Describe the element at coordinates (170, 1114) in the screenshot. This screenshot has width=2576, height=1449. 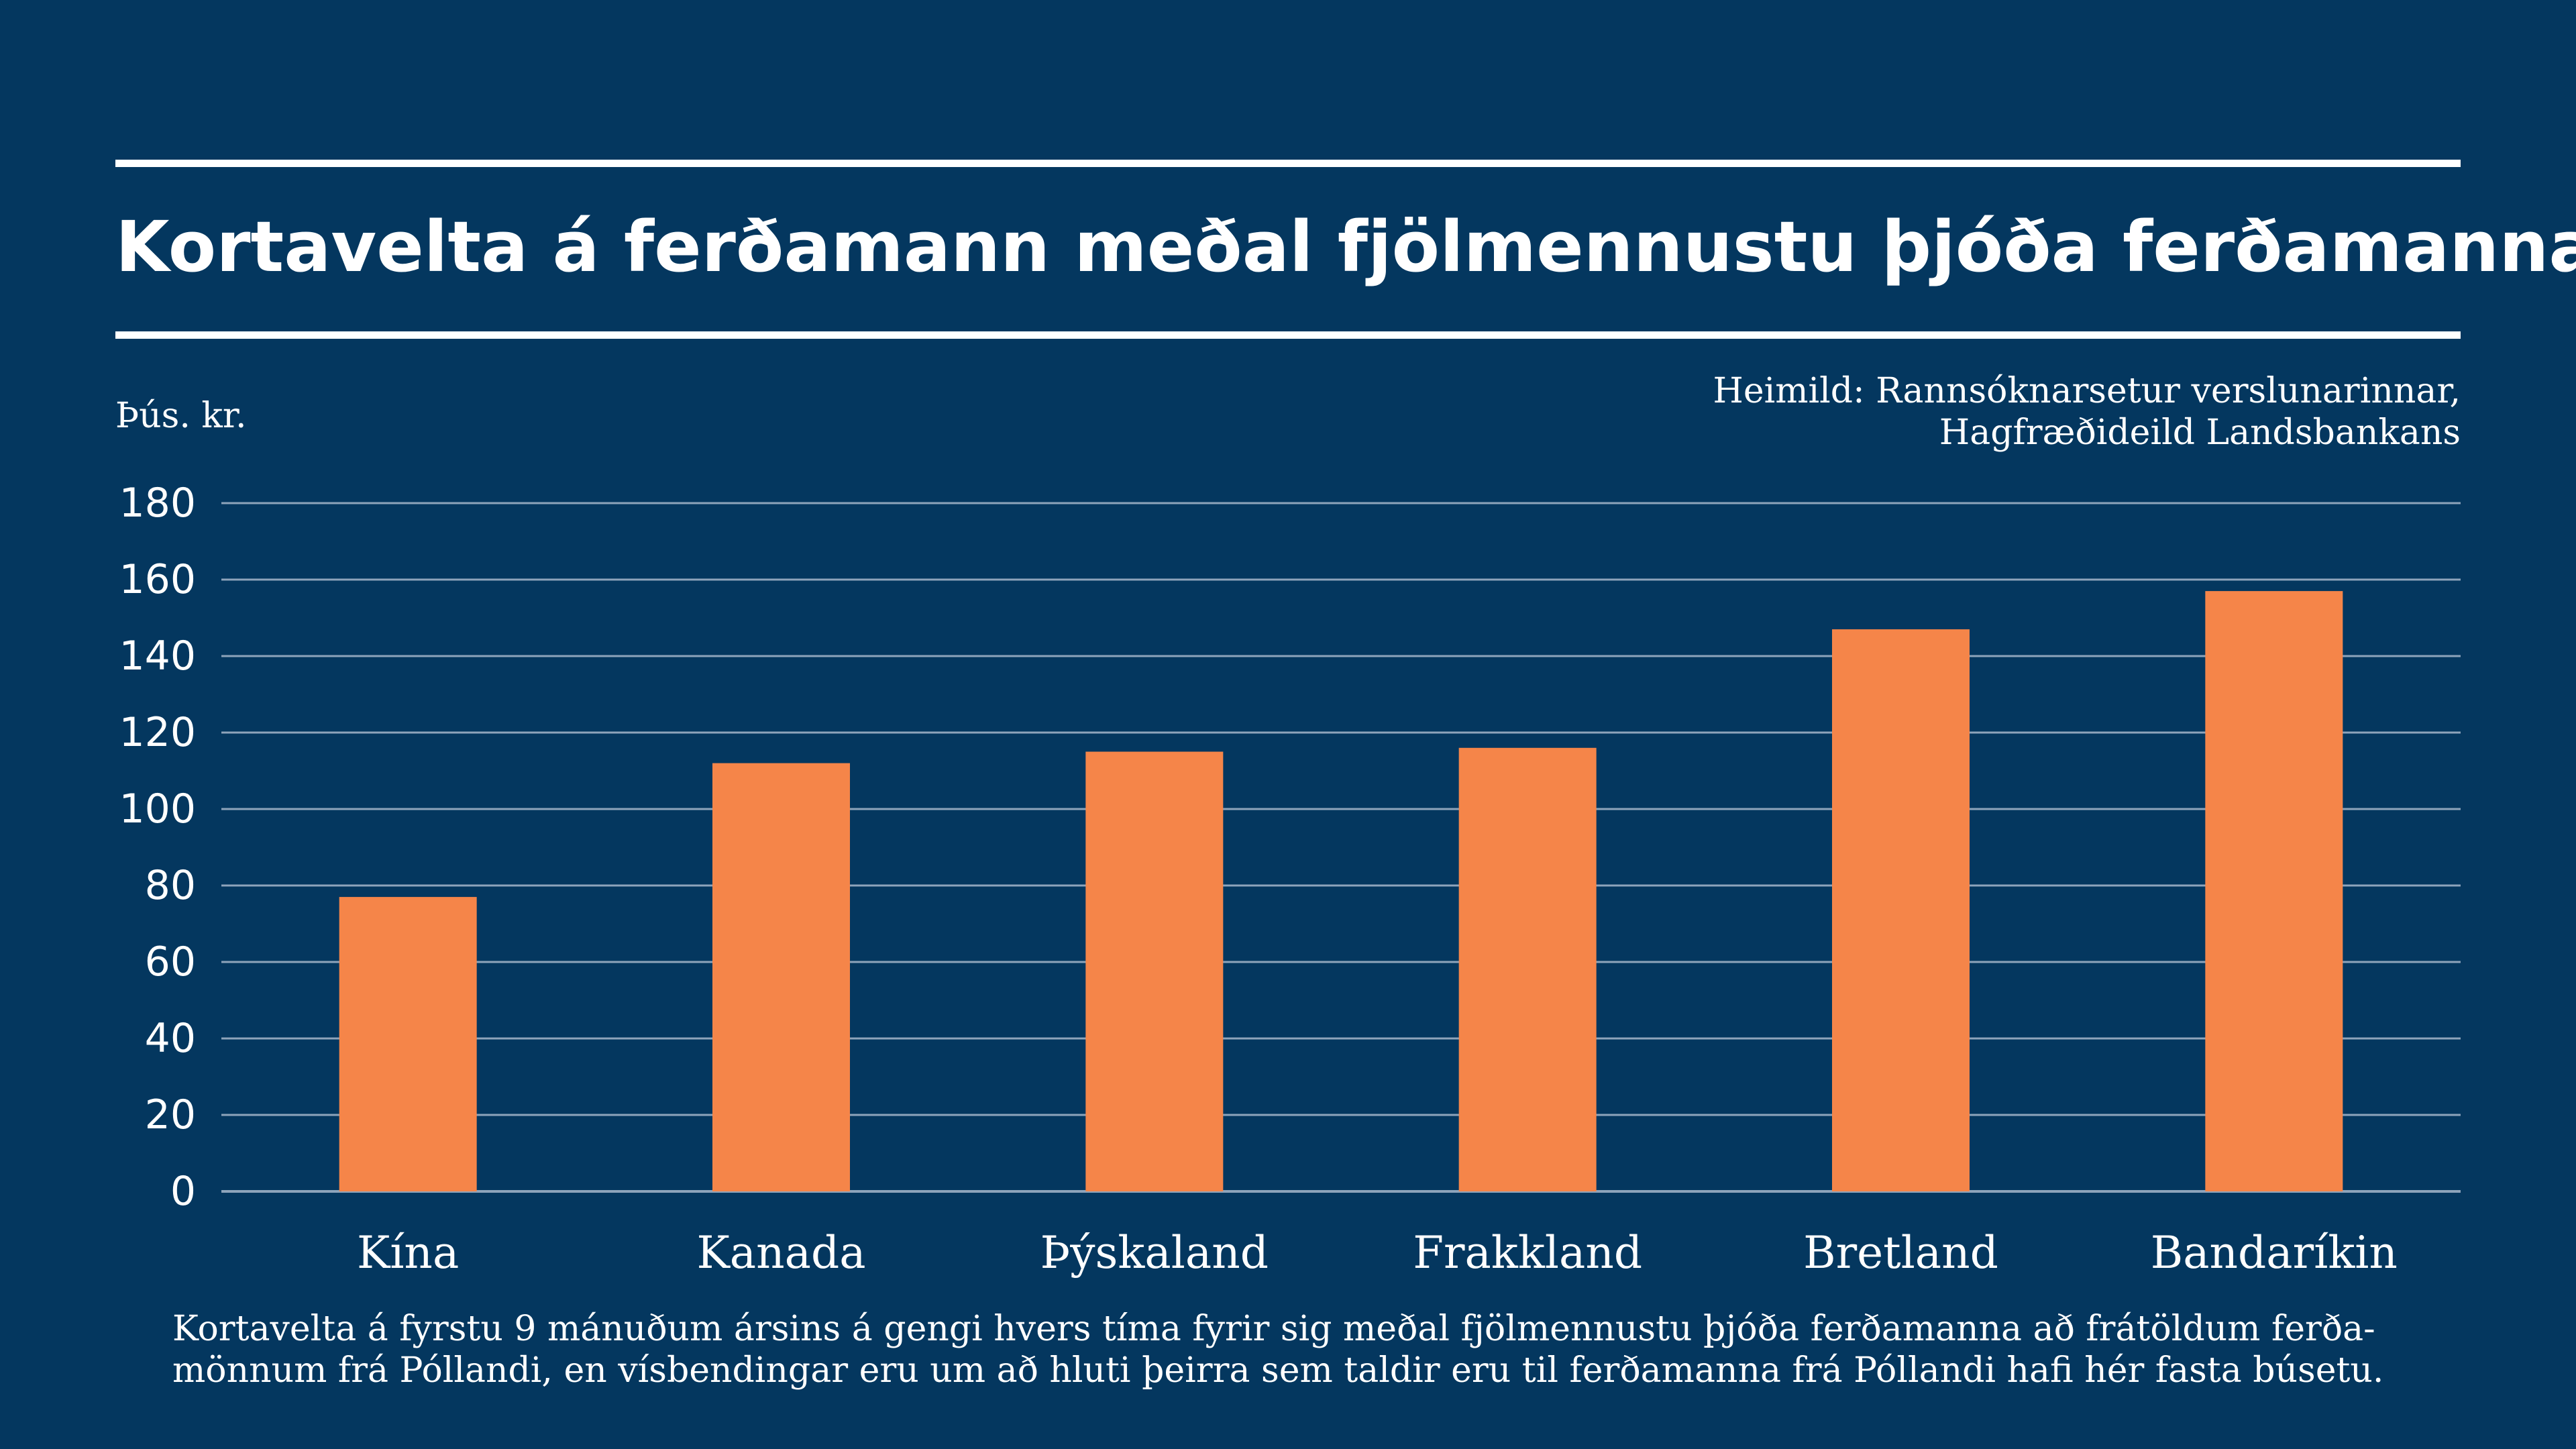
I see `y-tick-label: 20` at that location.